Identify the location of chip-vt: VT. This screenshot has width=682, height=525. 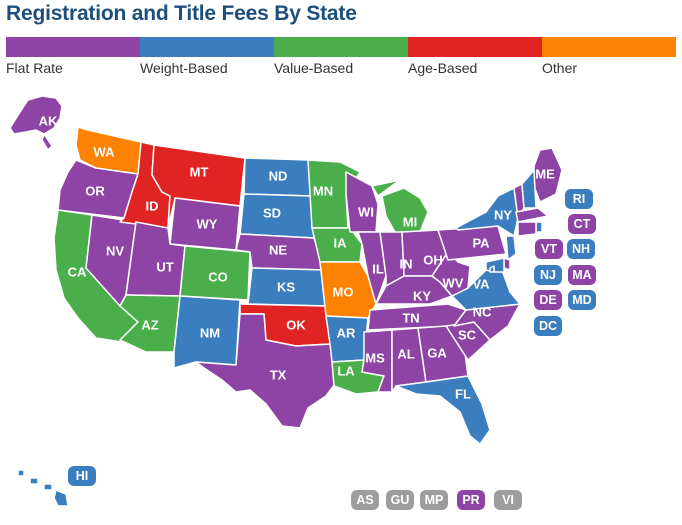
(549, 249).